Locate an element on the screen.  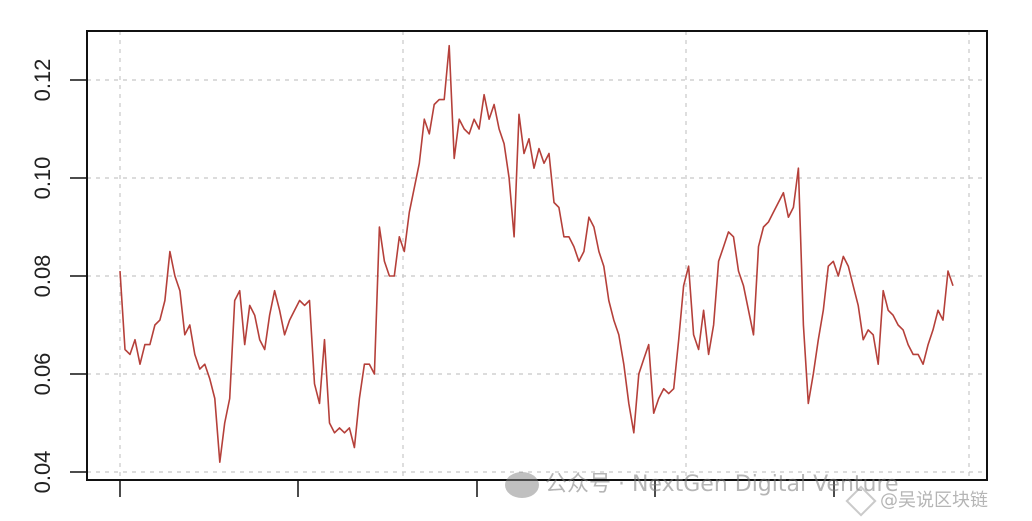
y-tick-label: 0.10 is located at coordinates (42, 178).